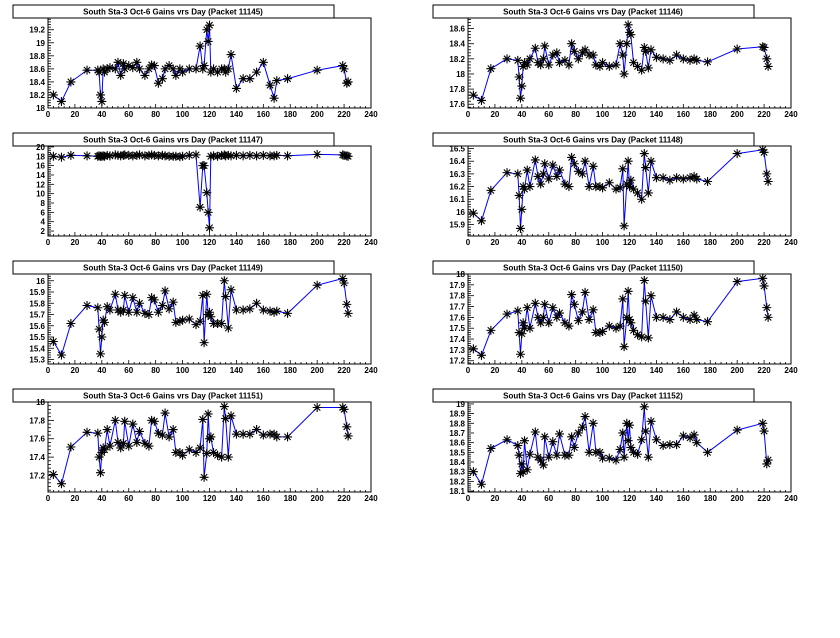  I want to click on x-tick-label: 20, so click(494, 242).